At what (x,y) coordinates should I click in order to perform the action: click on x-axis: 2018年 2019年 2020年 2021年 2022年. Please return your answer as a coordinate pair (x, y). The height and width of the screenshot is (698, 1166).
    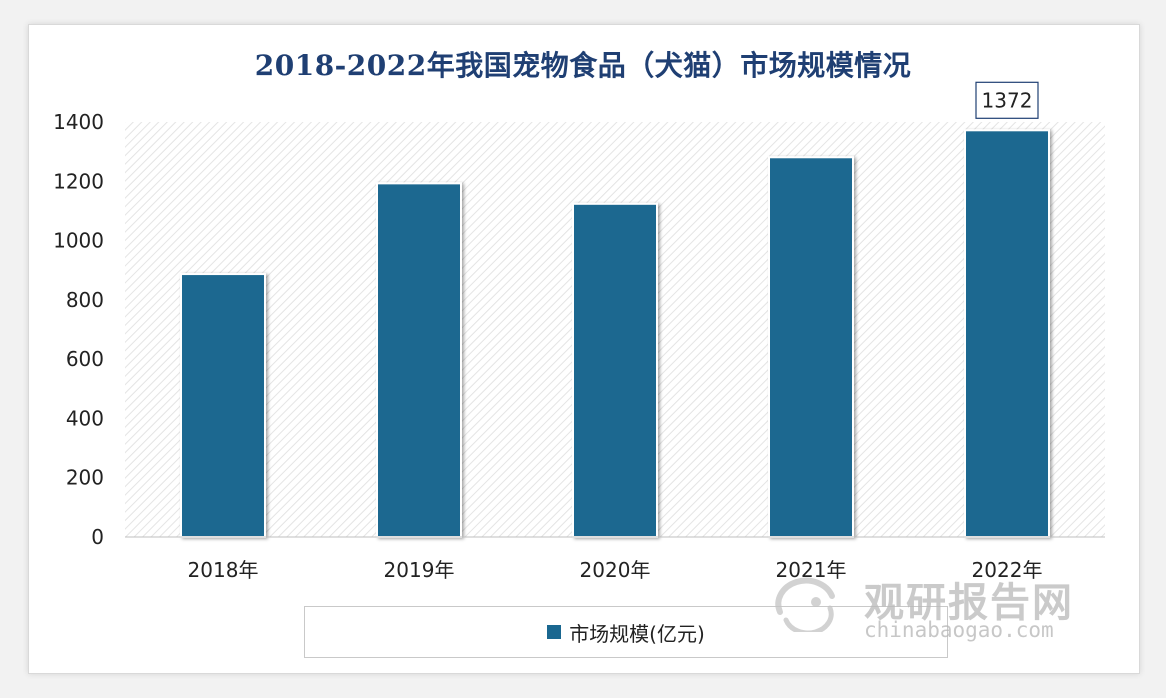
    Looking at the image, I should click on (615, 570).